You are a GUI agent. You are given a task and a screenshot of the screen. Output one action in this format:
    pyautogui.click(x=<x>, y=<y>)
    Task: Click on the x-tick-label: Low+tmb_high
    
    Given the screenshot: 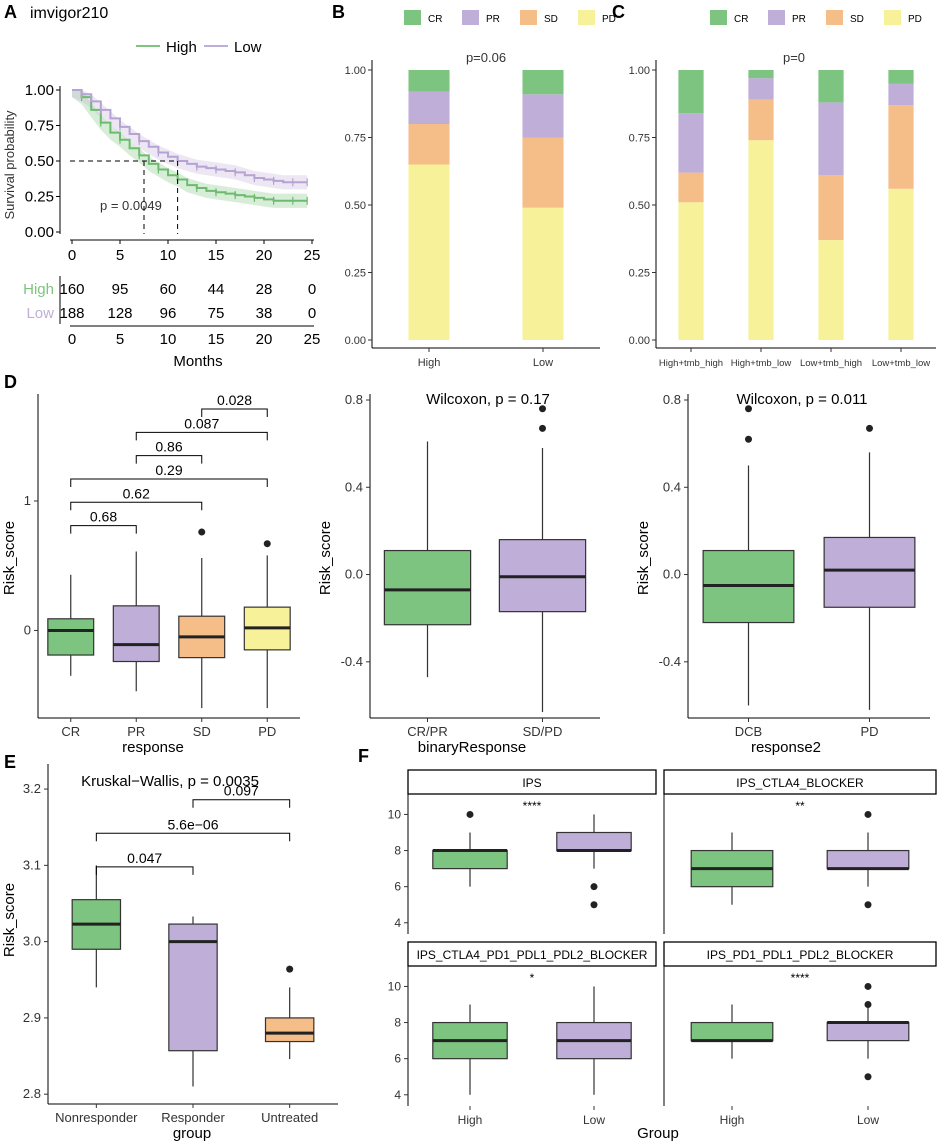 What is the action you would take?
    pyautogui.click(x=831, y=363)
    